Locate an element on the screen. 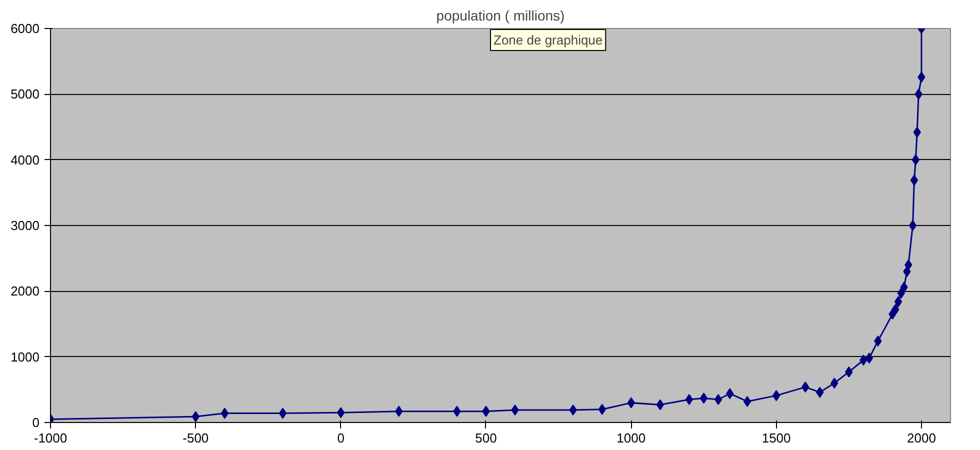  x-tick-label: -1000 is located at coordinates (51, 438).